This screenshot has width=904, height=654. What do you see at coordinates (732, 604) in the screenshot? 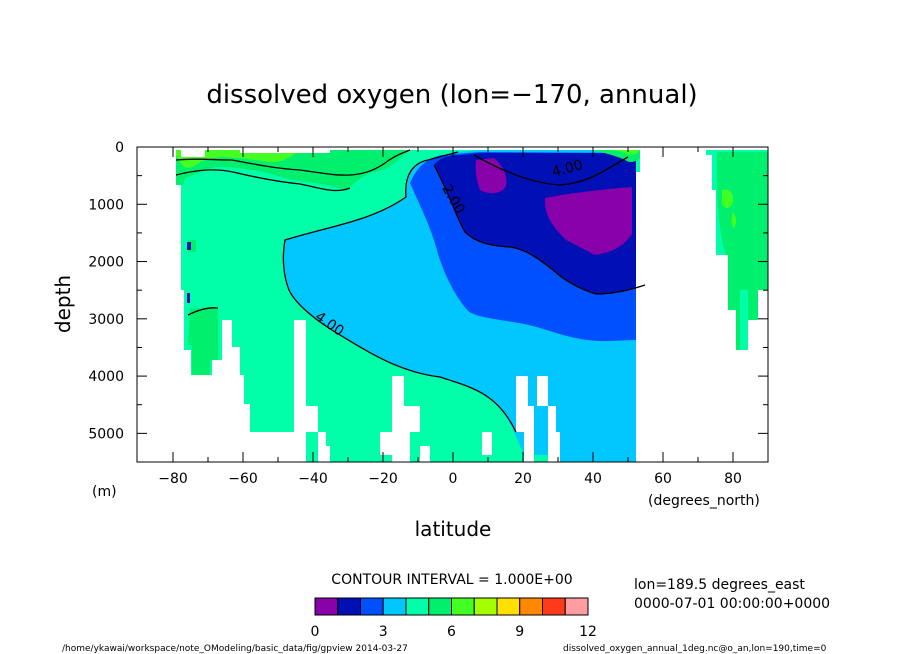
I see `info-time: 0000-07-01 00:00:00+0000` at bounding box center [732, 604].